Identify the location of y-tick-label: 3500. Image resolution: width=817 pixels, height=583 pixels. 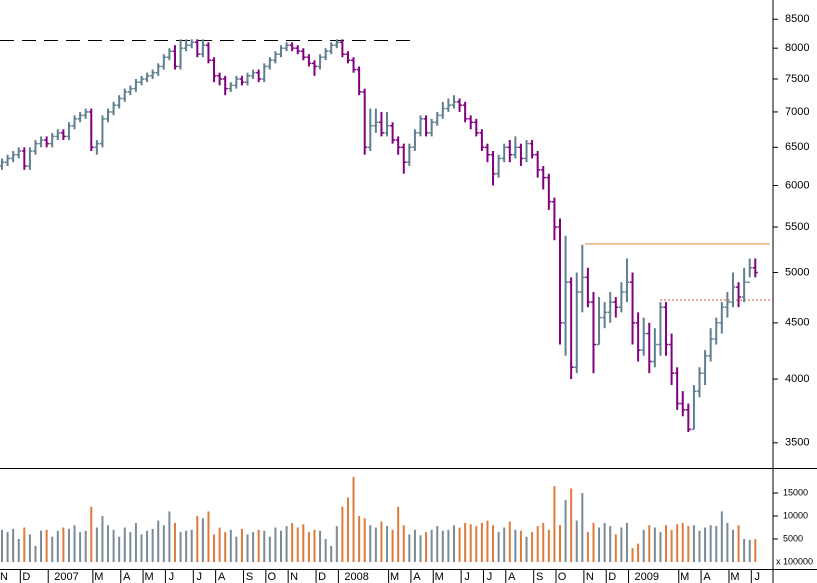
(797, 443).